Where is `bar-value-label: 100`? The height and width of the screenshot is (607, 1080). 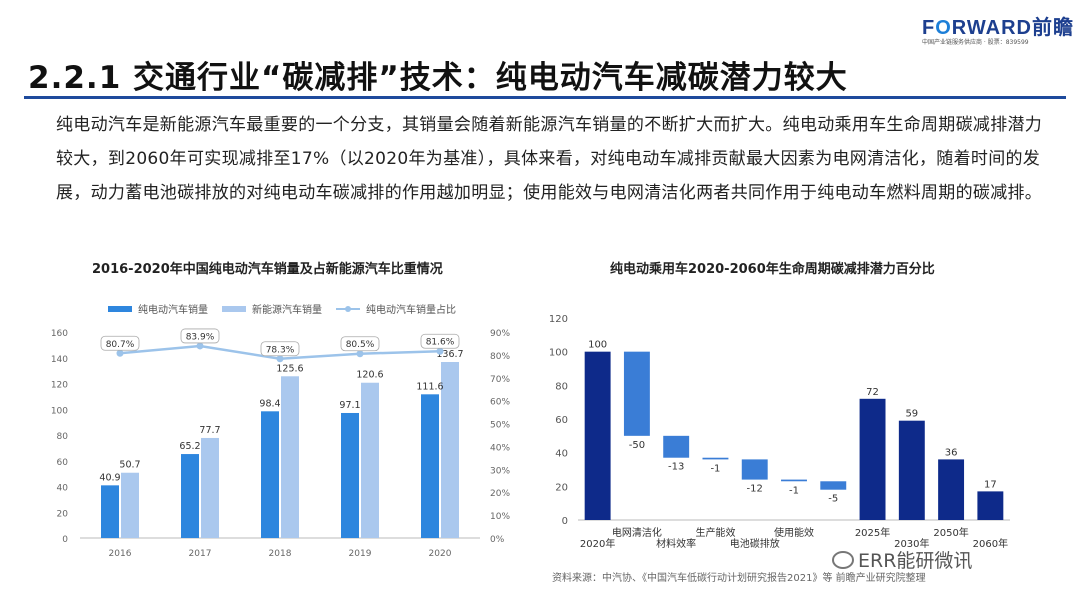 bar-value-label: 100 is located at coordinates (597, 345).